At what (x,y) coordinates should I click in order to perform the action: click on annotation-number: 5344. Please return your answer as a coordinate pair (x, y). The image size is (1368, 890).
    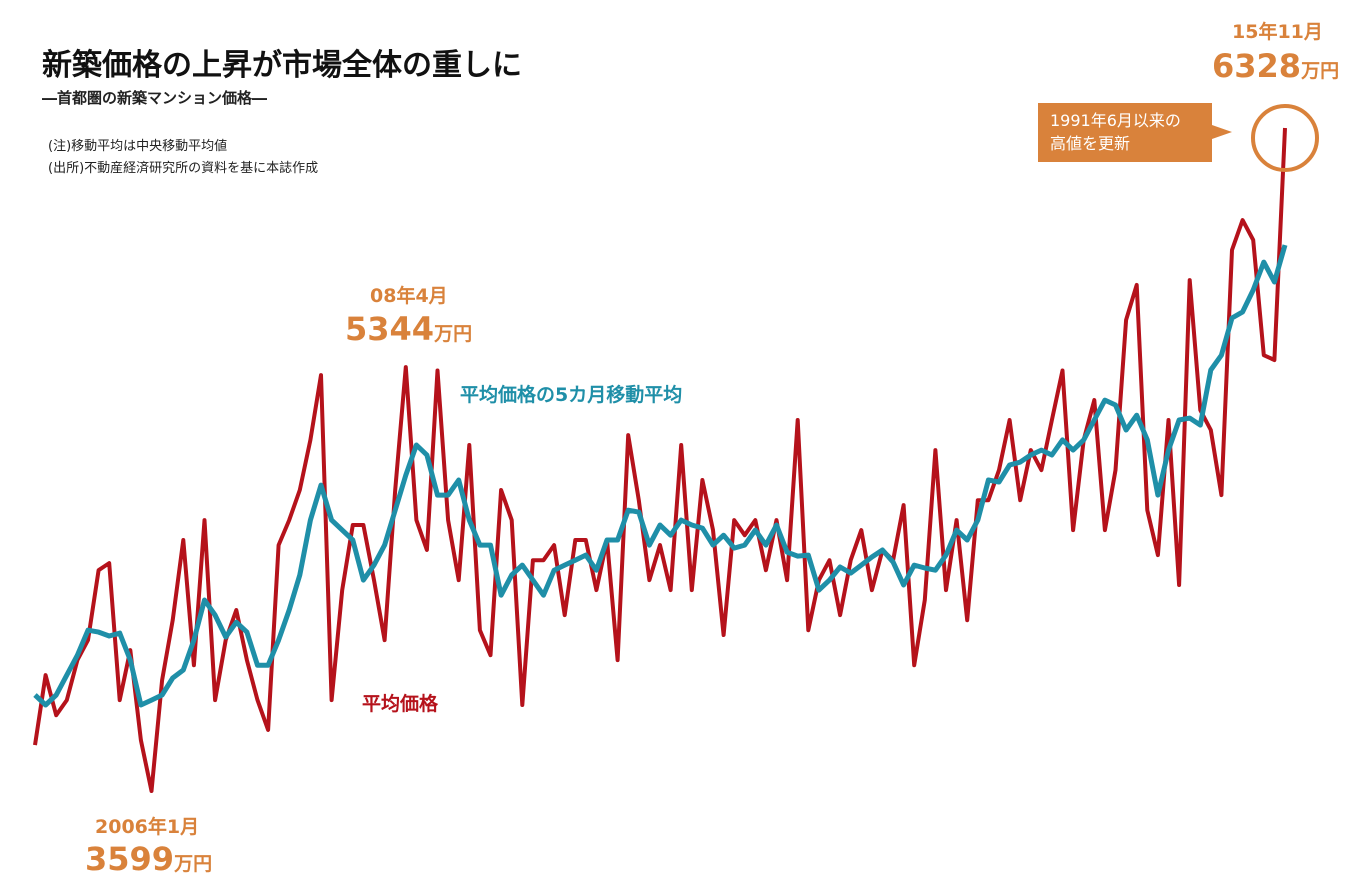
    Looking at the image, I should click on (389, 329).